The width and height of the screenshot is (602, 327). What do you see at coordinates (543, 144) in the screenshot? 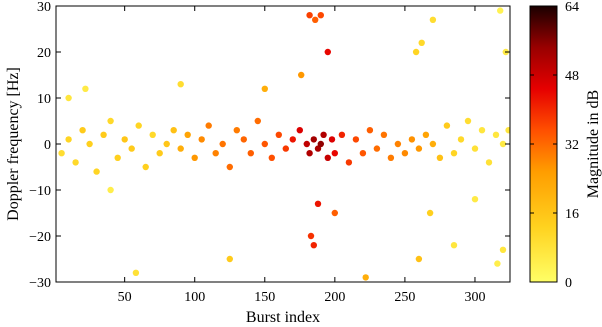
I see `colorbar` at bounding box center [543, 144].